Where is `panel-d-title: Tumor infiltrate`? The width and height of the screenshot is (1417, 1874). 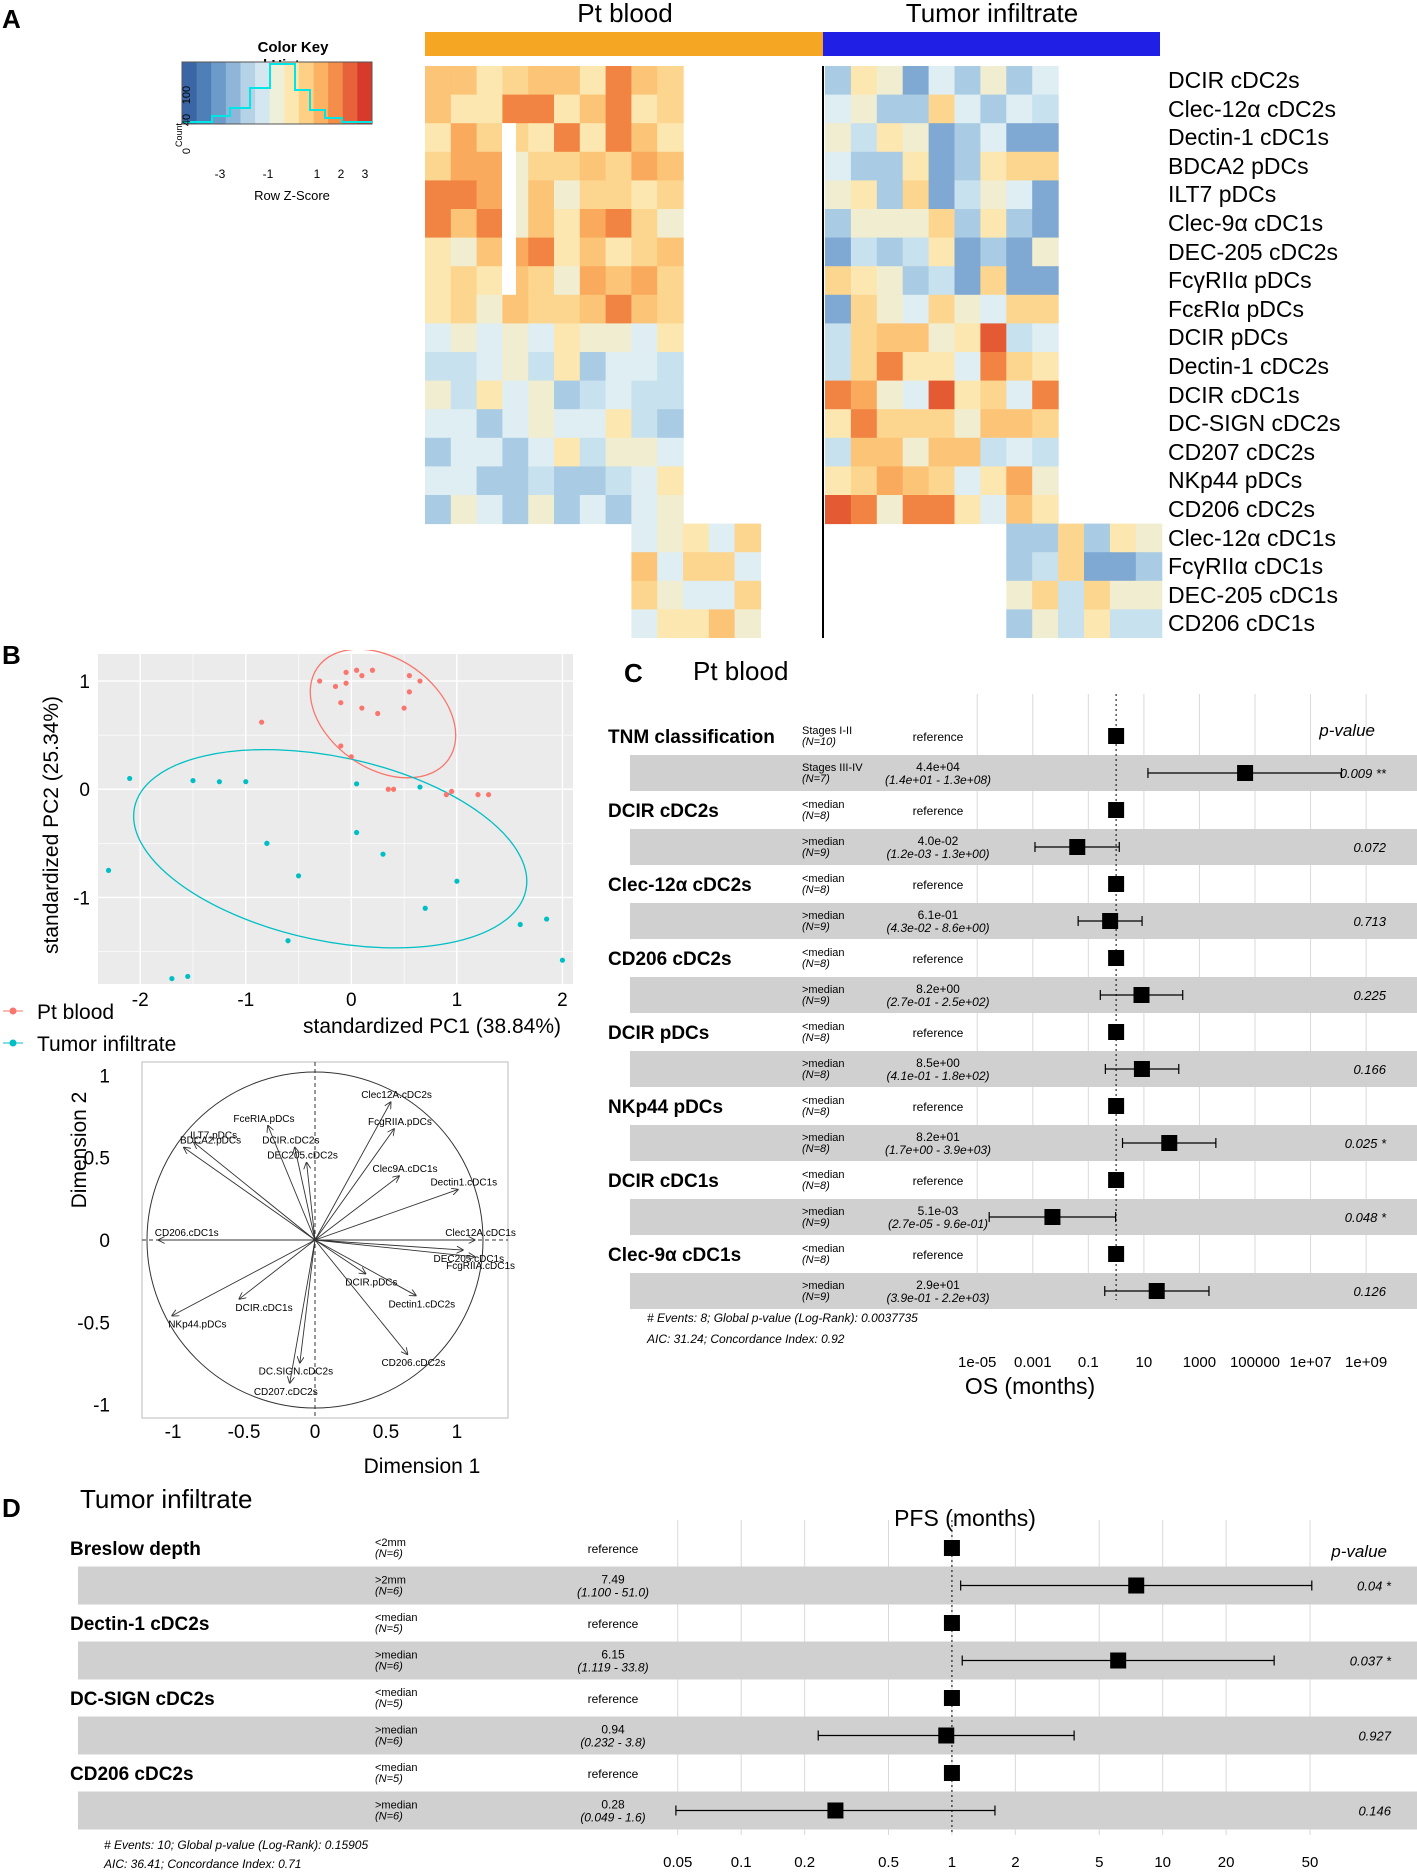
panel-d-title: Tumor infiltrate is located at coordinates (166, 1499).